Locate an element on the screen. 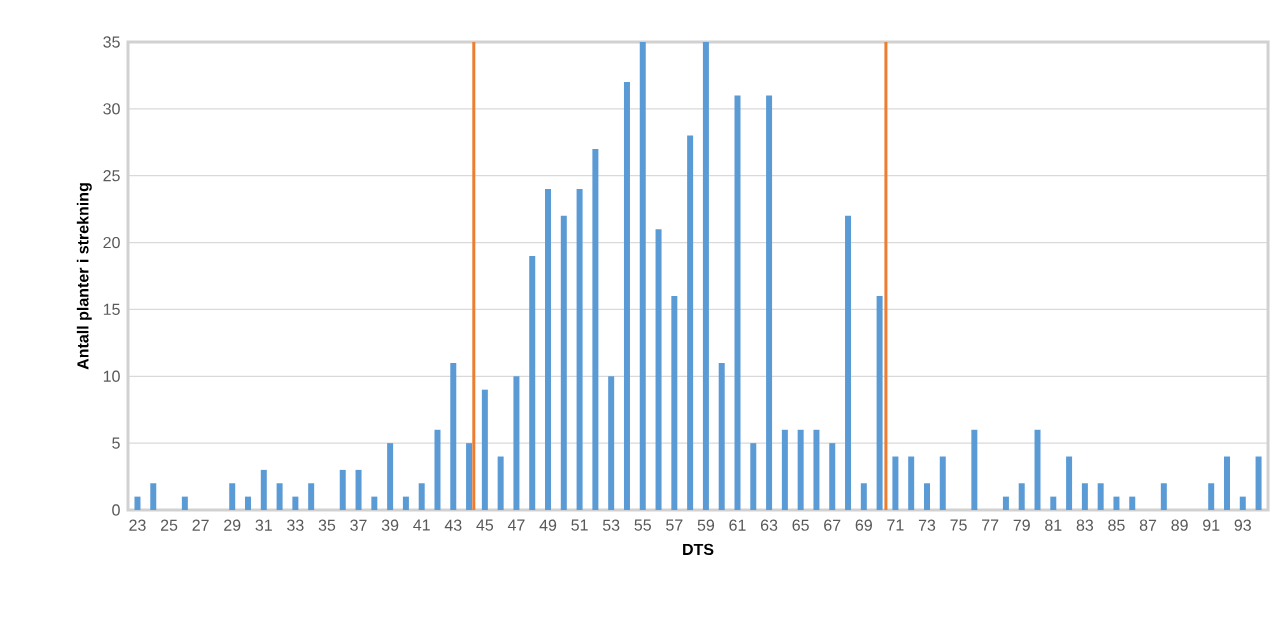 The width and height of the screenshot is (1284, 618). x-tick-label: 33 is located at coordinates (295, 525).